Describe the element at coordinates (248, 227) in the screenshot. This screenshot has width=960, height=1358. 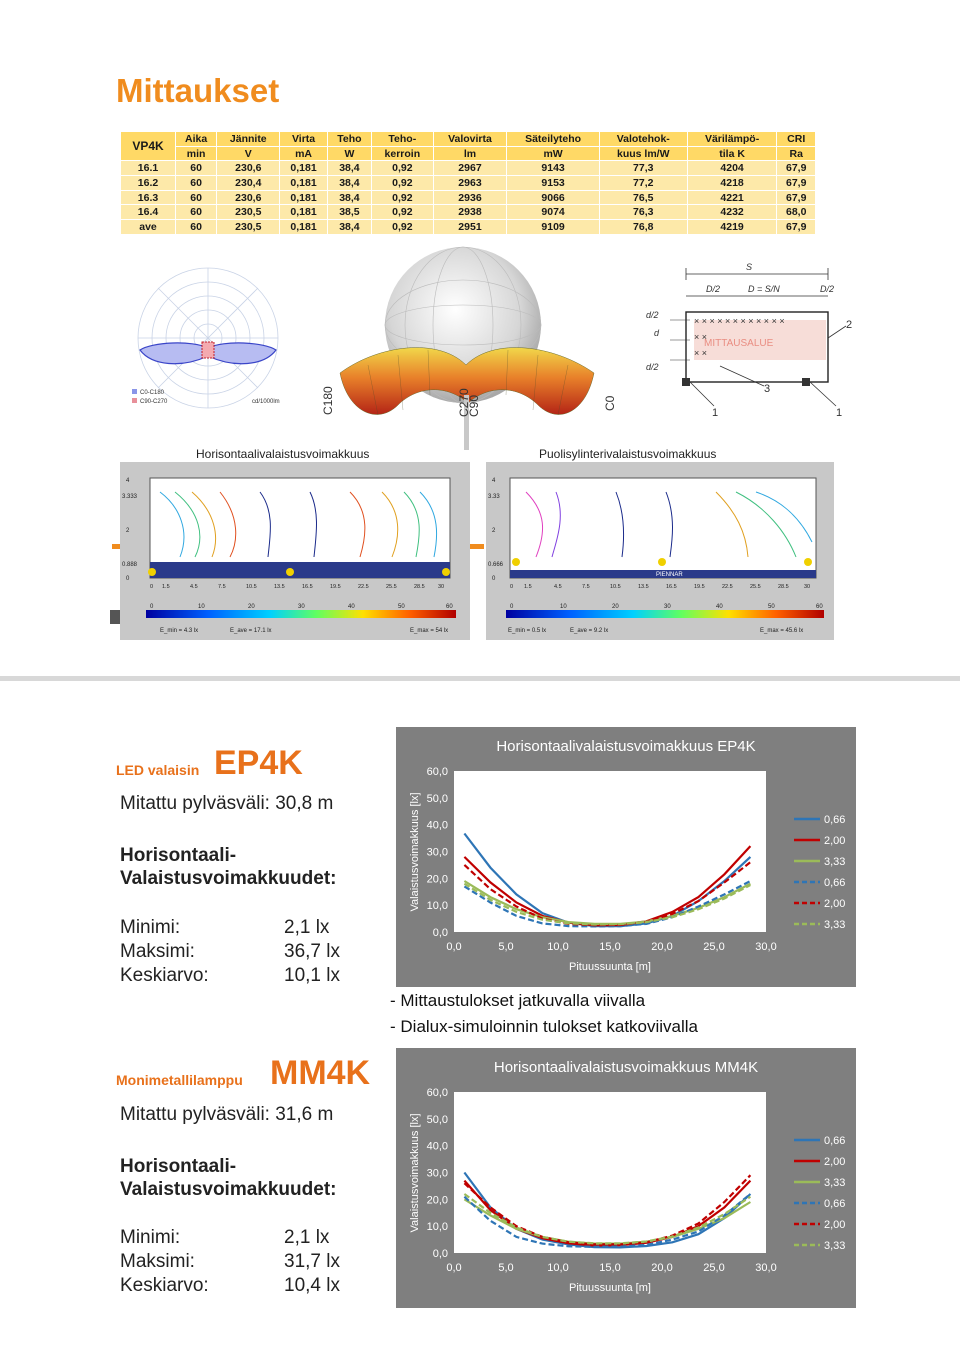
I see `table-cell: 230,5` at that location.